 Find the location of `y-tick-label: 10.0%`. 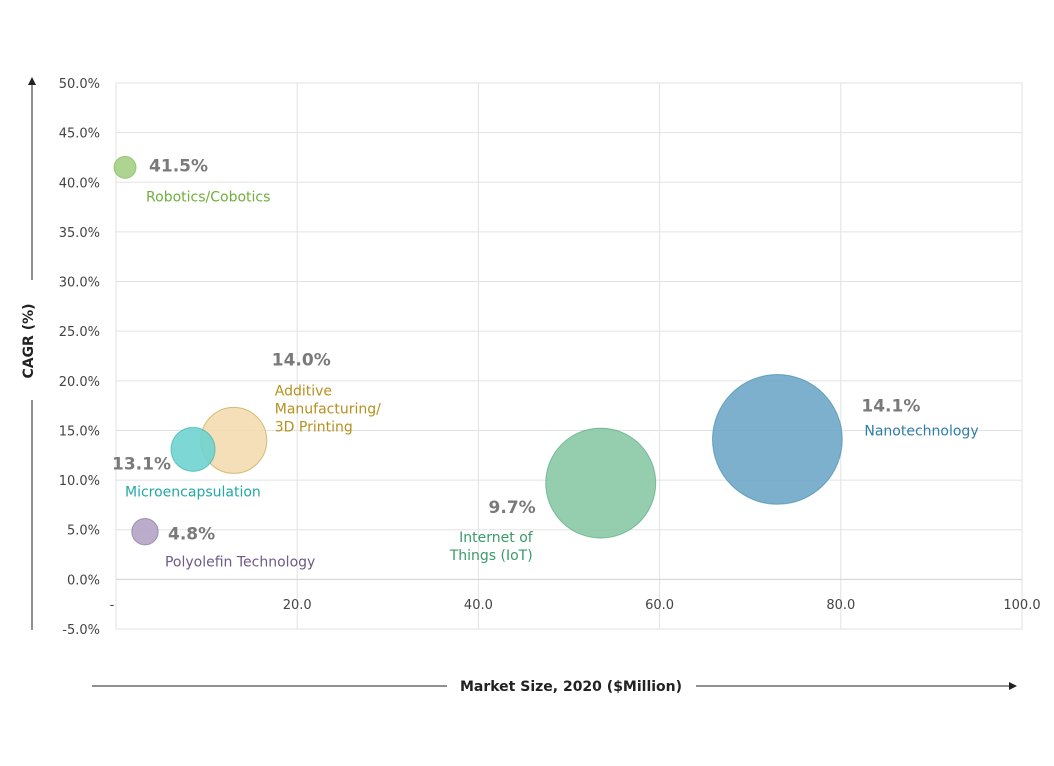

y-tick-label: 10.0% is located at coordinates (79, 481).